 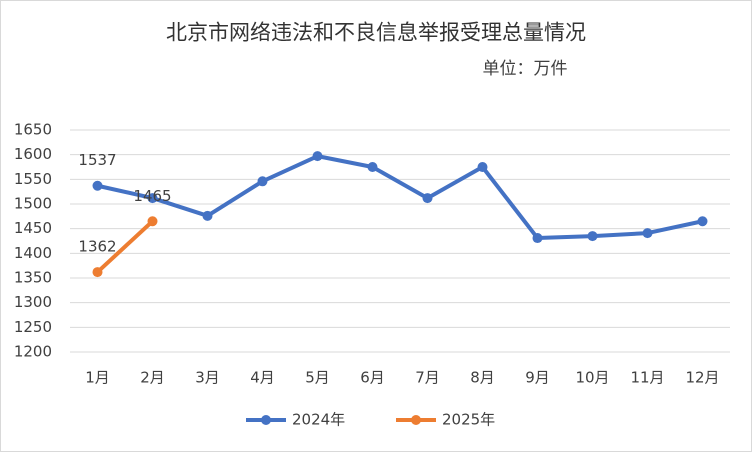 I want to click on y-tick-label: 1500, so click(x=33, y=204).